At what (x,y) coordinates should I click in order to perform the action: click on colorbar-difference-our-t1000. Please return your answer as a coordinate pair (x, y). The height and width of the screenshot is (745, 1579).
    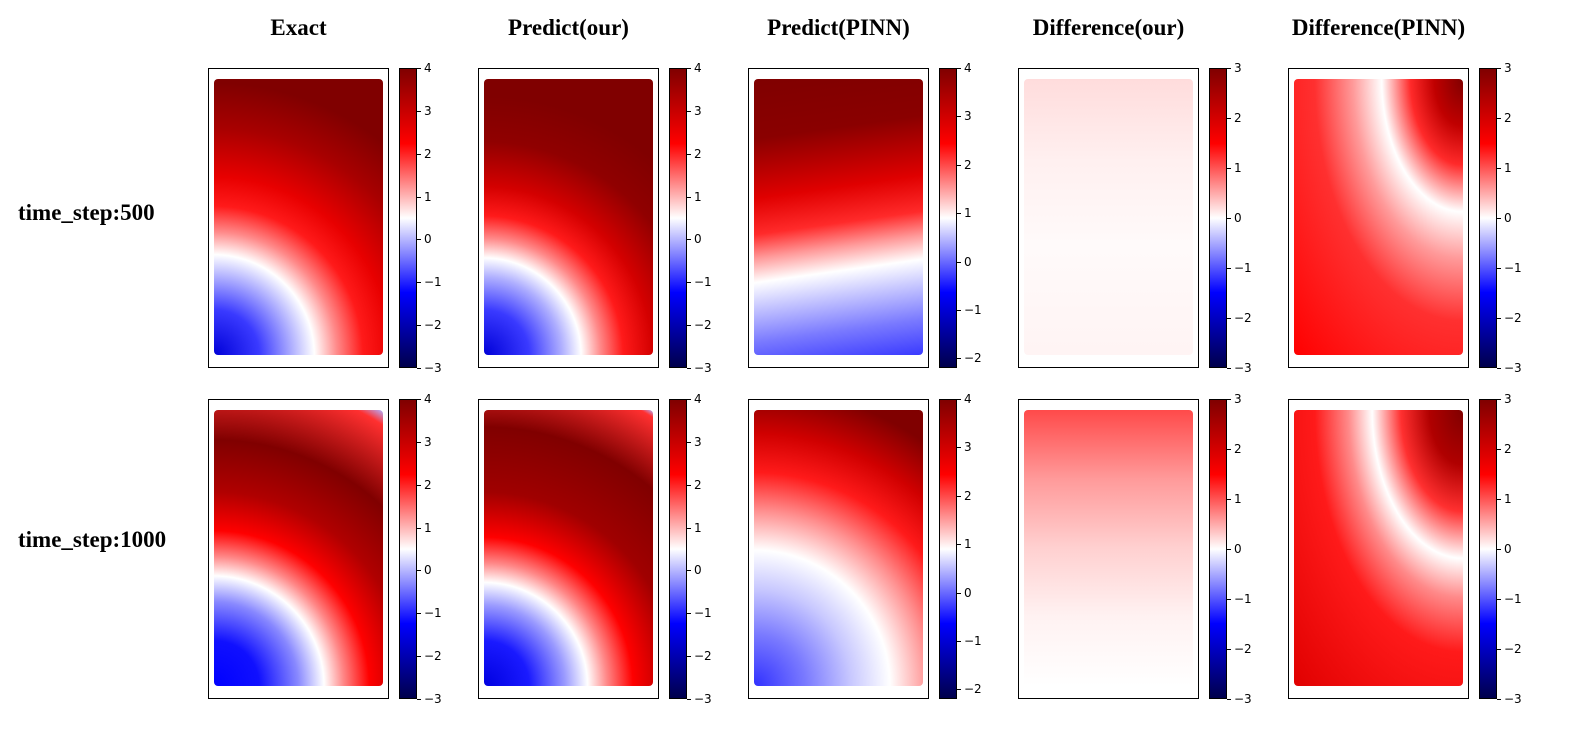
    Looking at the image, I should click on (1218, 549).